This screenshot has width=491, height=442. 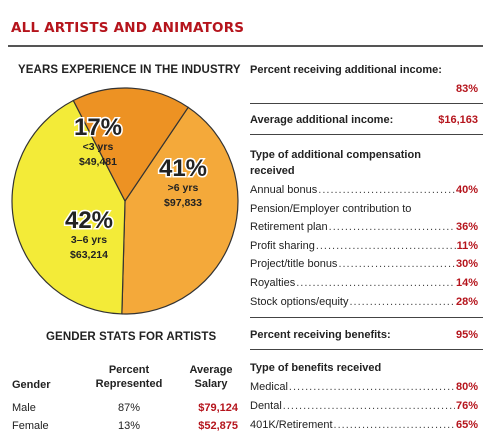 I want to click on list-item-label: Stock options/equity, so click(x=299, y=301).